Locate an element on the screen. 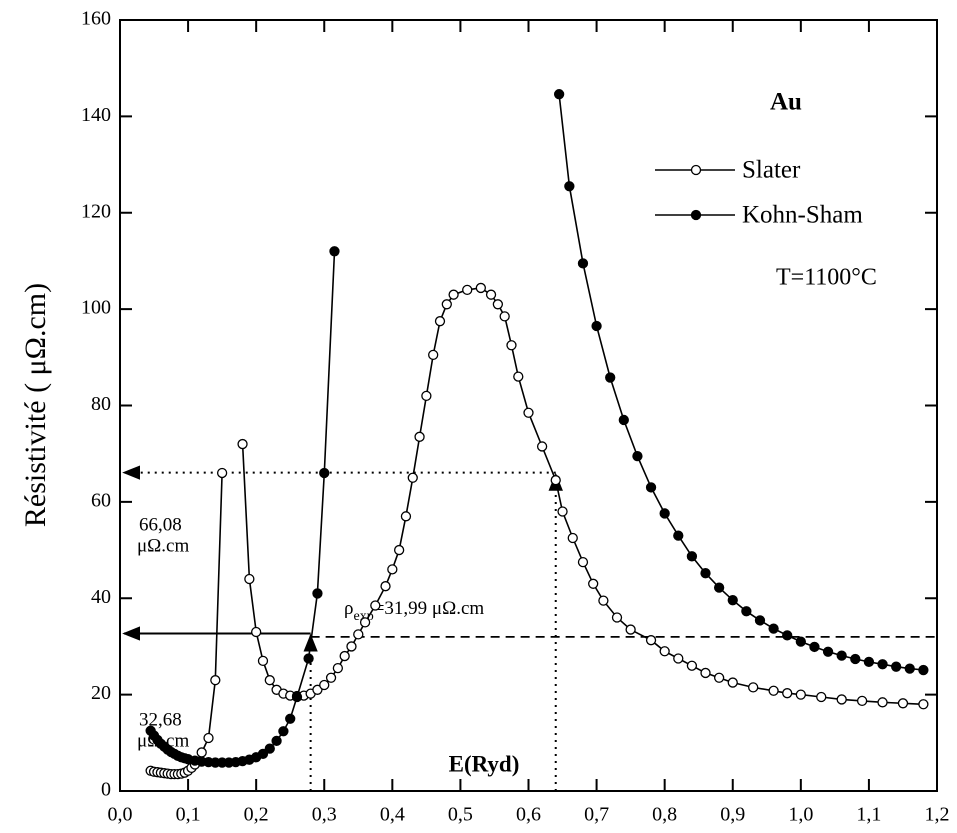  element-label: Au is located at coordinates (786, 102).